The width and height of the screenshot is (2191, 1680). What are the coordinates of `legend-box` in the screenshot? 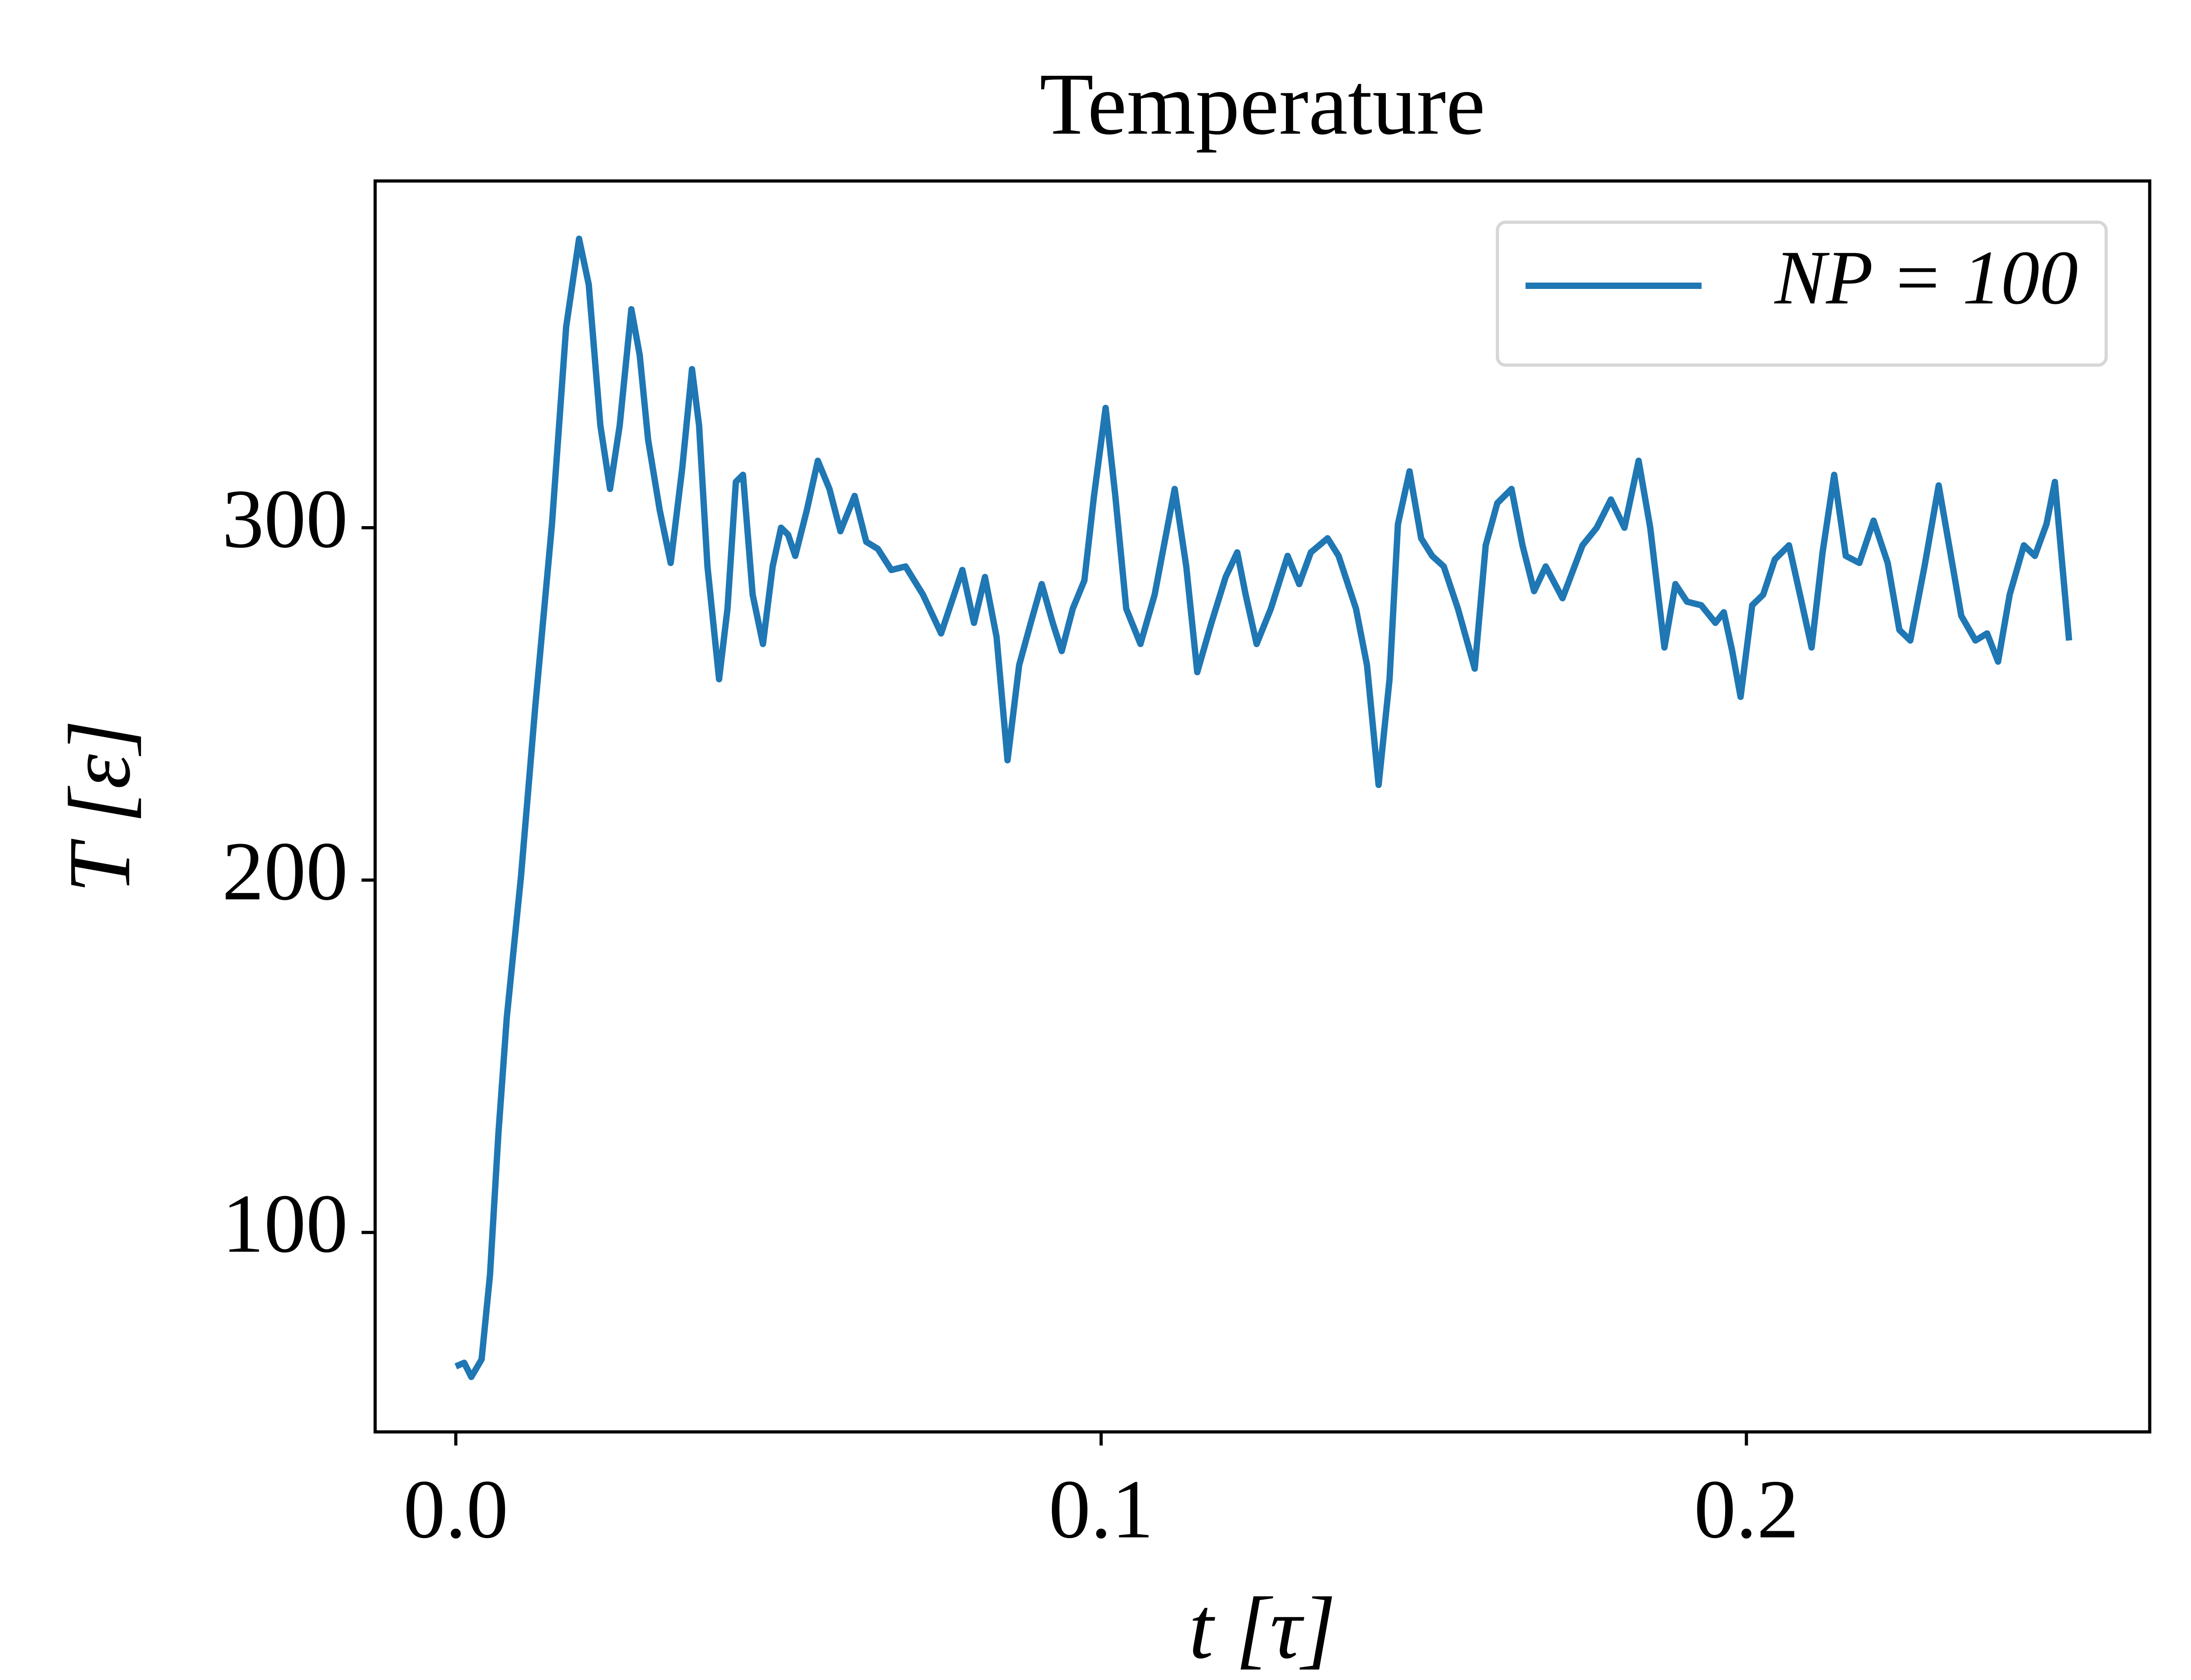 It's located at (1802, 294).